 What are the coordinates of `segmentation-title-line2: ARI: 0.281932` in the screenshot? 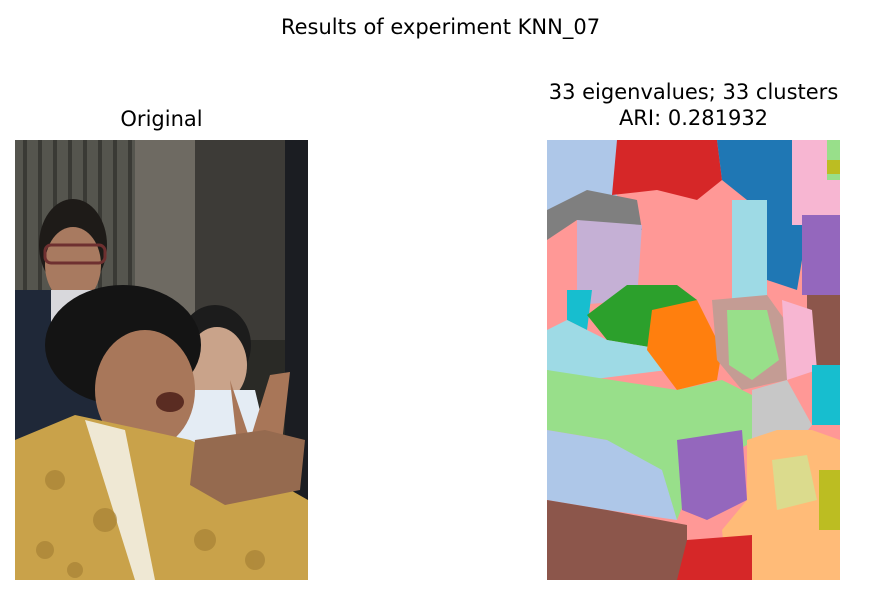 It's located at (693, 118).